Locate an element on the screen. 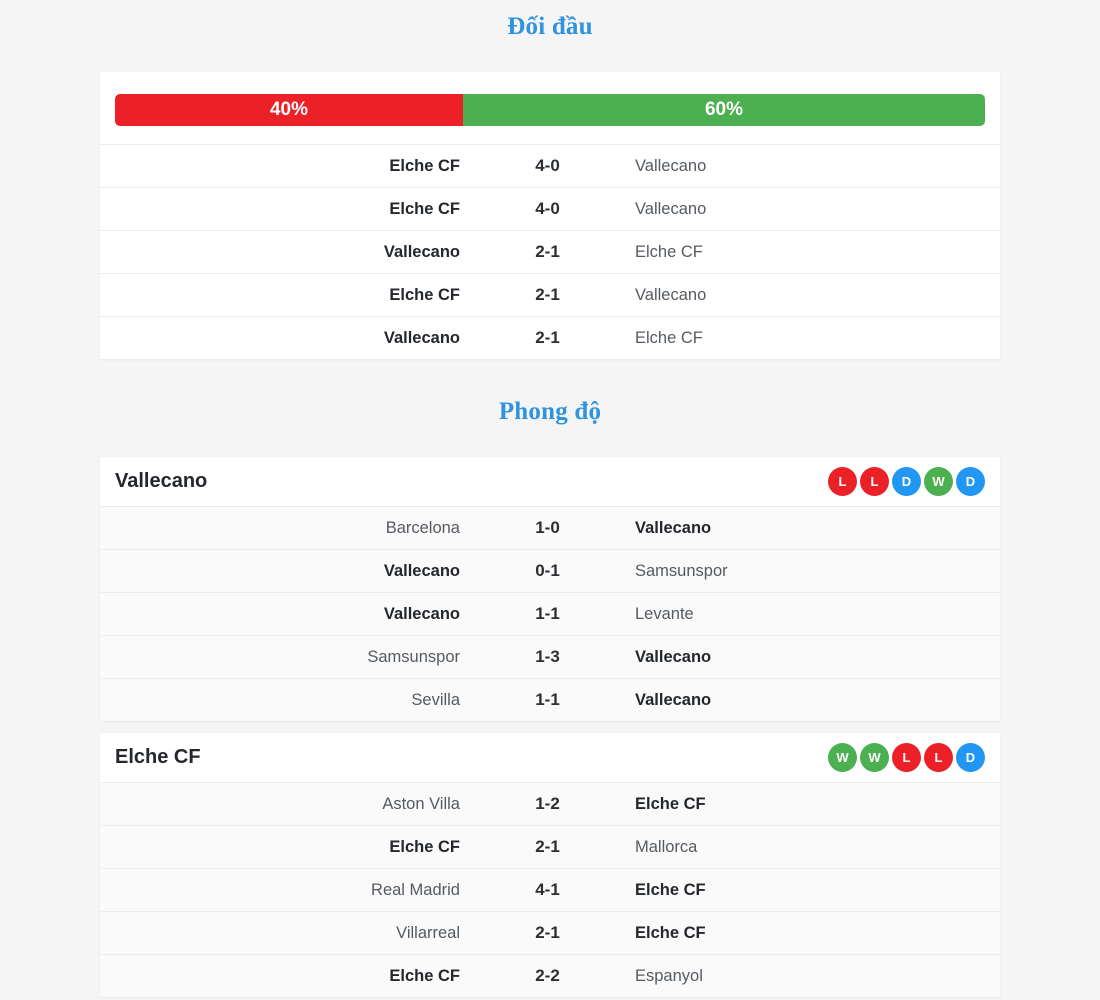  match-away-team: Samsunspor is located at coordinates (681, 570).